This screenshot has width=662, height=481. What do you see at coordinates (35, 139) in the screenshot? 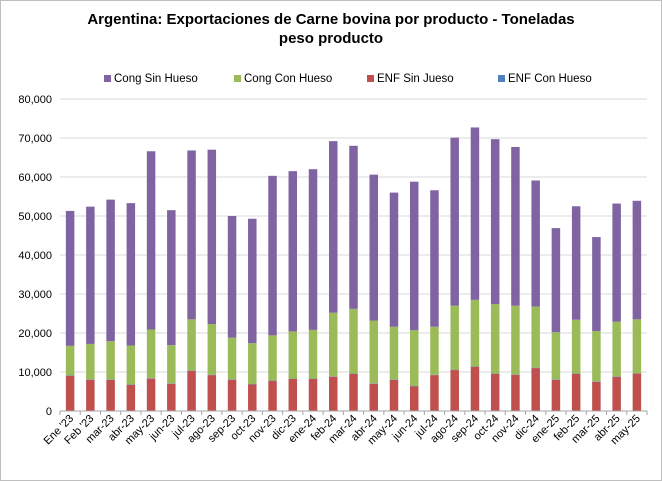
I see `y-tick-label: 70,000` at bounding box center [35, 139].